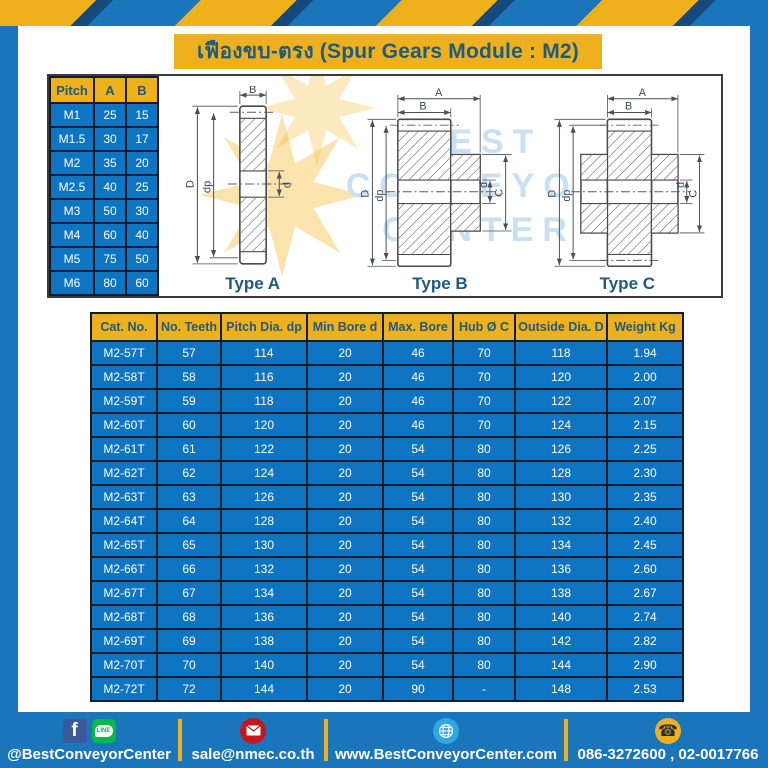 Image resolution: width=768 pixels, height=768 pixels. Describe the element at coordinates (387, 641) in the screenshot. I see `table-row: M2-69T 69 138 20 54 80 142 2.82` at that location.